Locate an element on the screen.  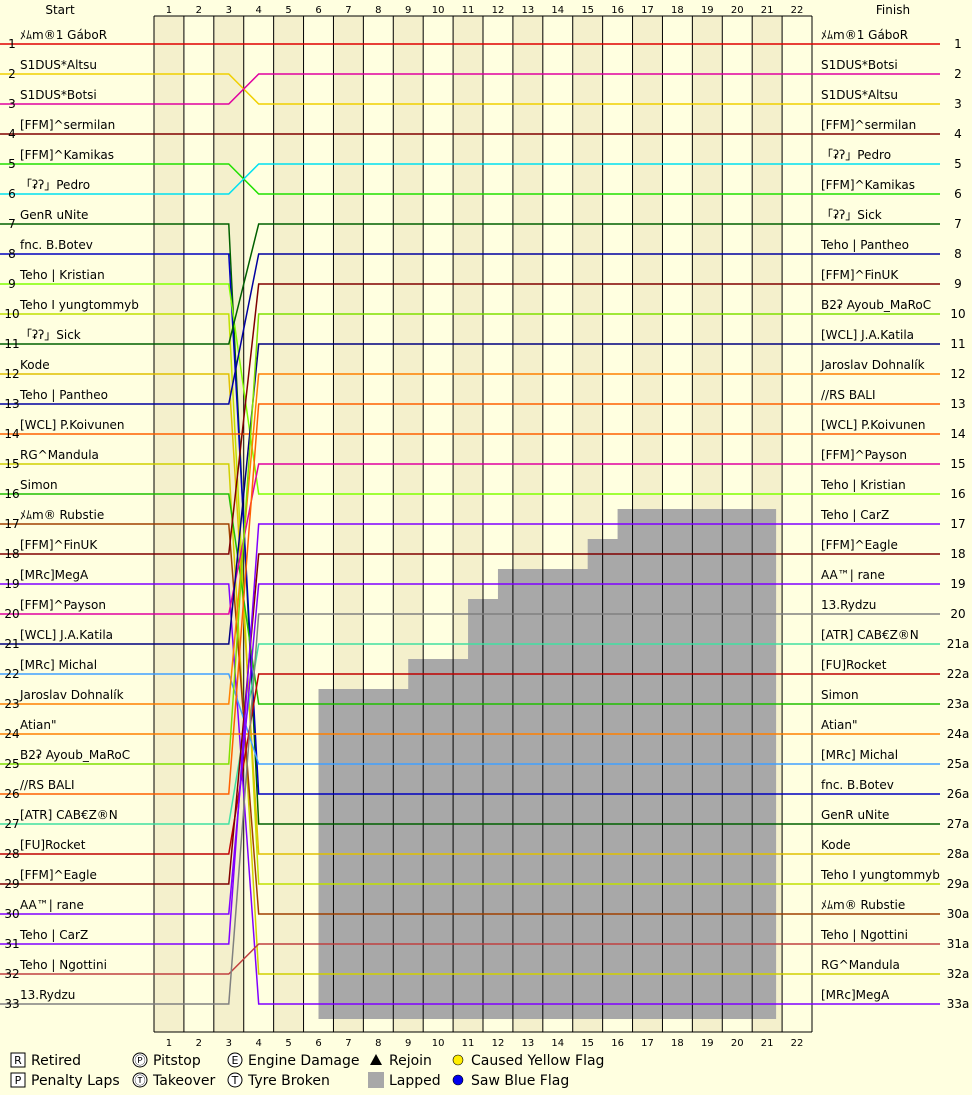
legend-label: Saw Blue Flag is located at coordinates (520, 1081).